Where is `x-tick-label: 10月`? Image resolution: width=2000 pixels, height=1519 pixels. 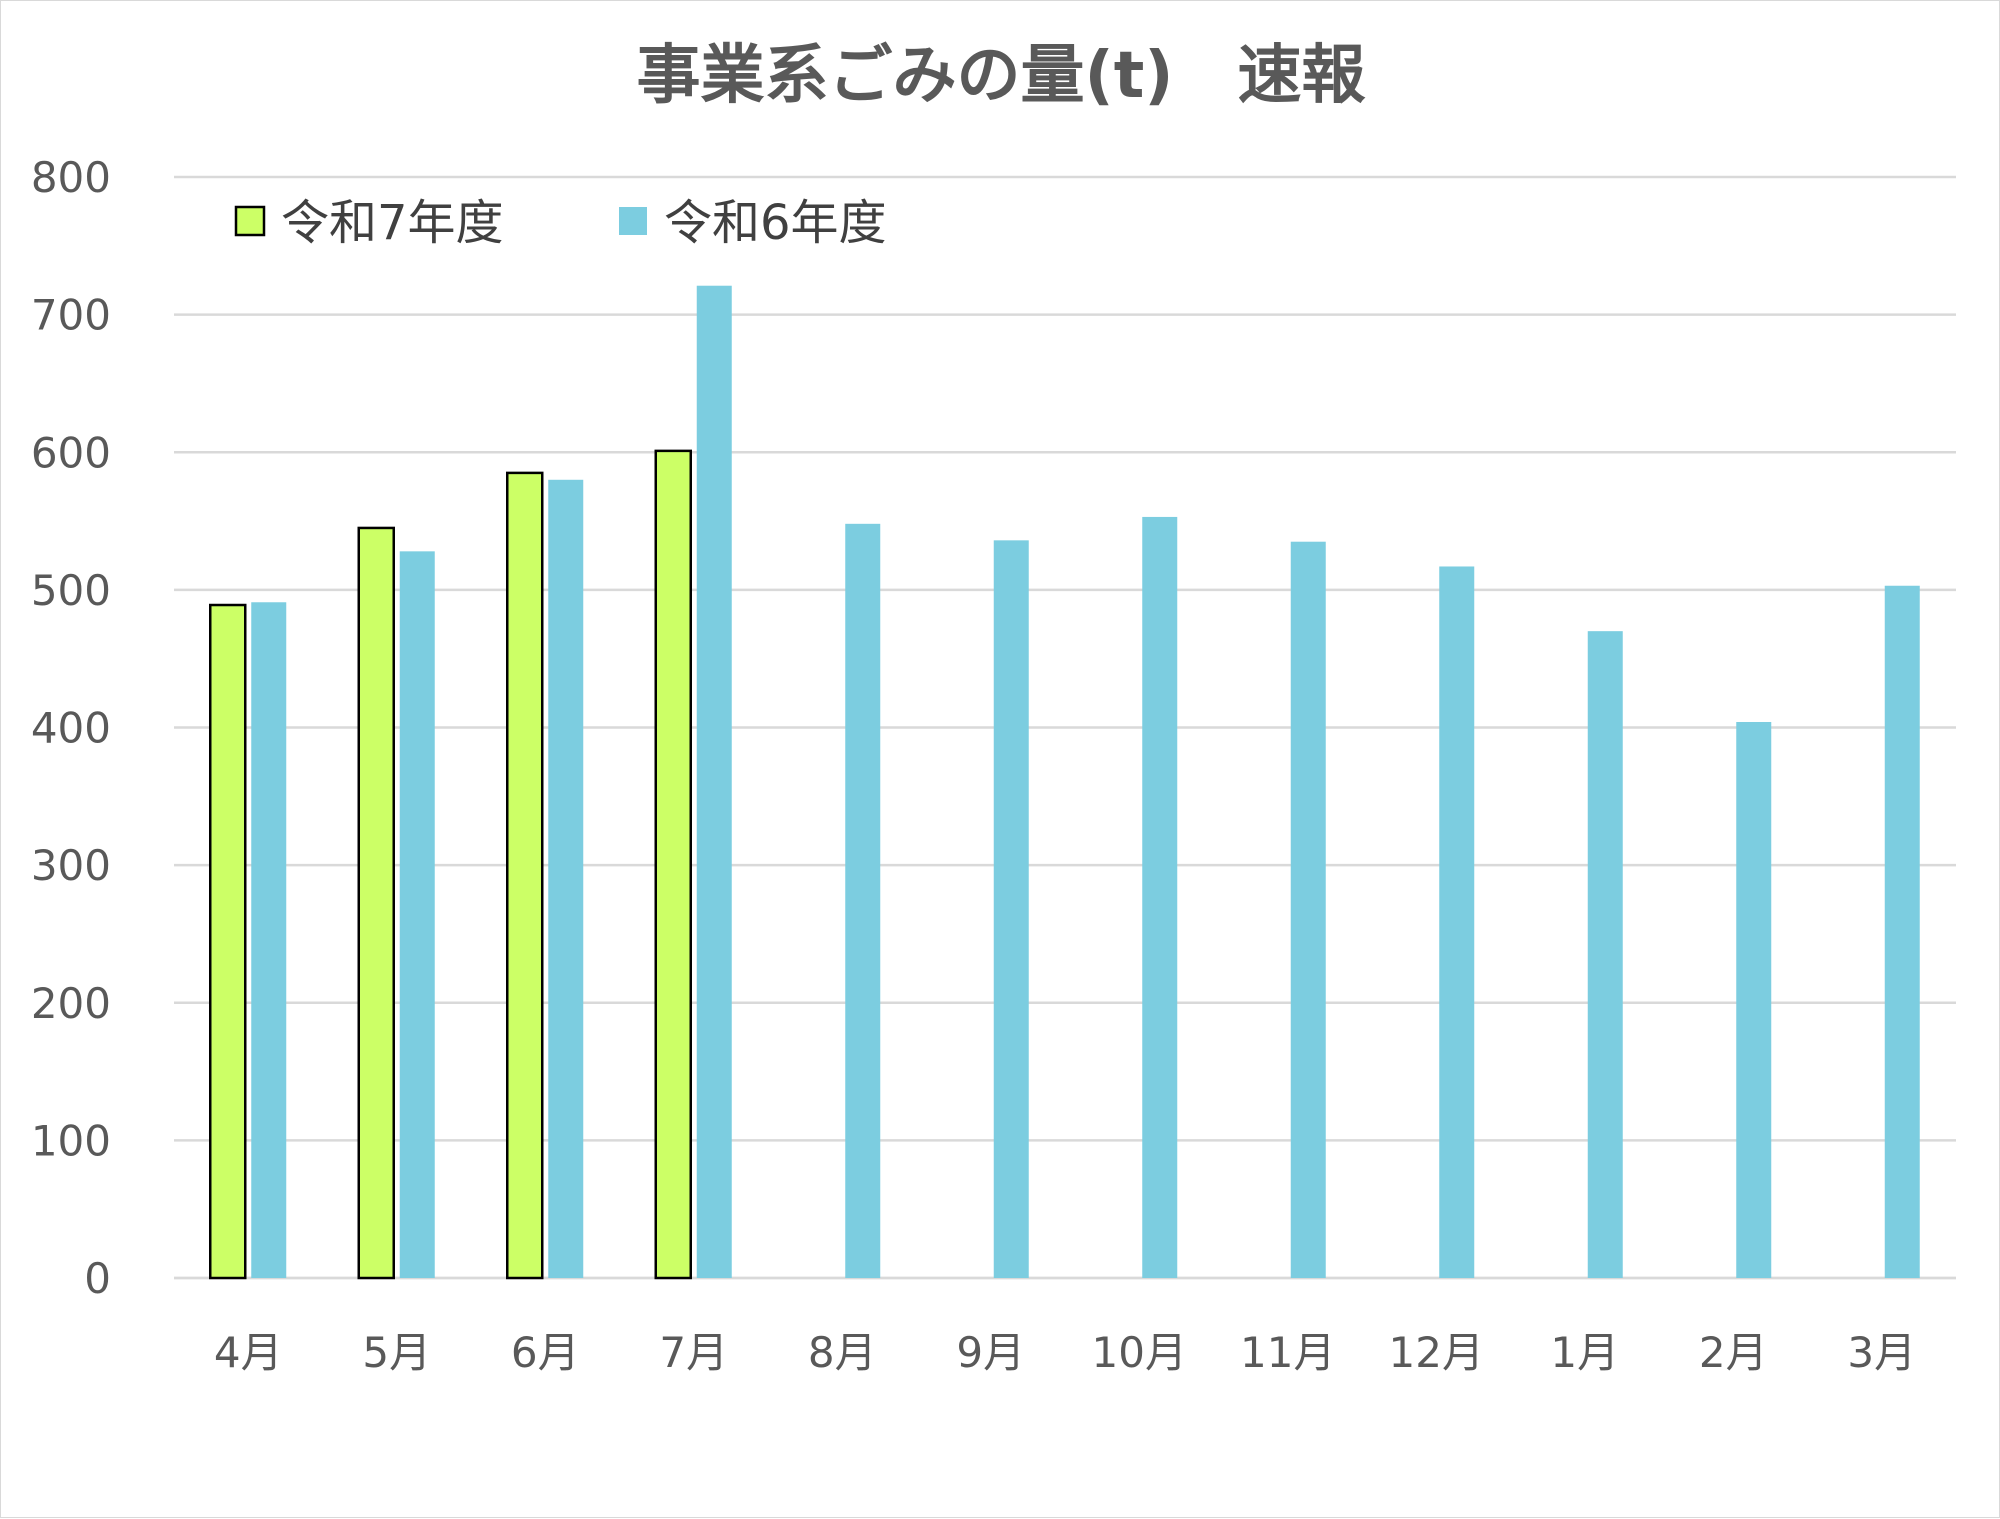
x-tick-label: 10月 is located at coordinates (1139, 1352).